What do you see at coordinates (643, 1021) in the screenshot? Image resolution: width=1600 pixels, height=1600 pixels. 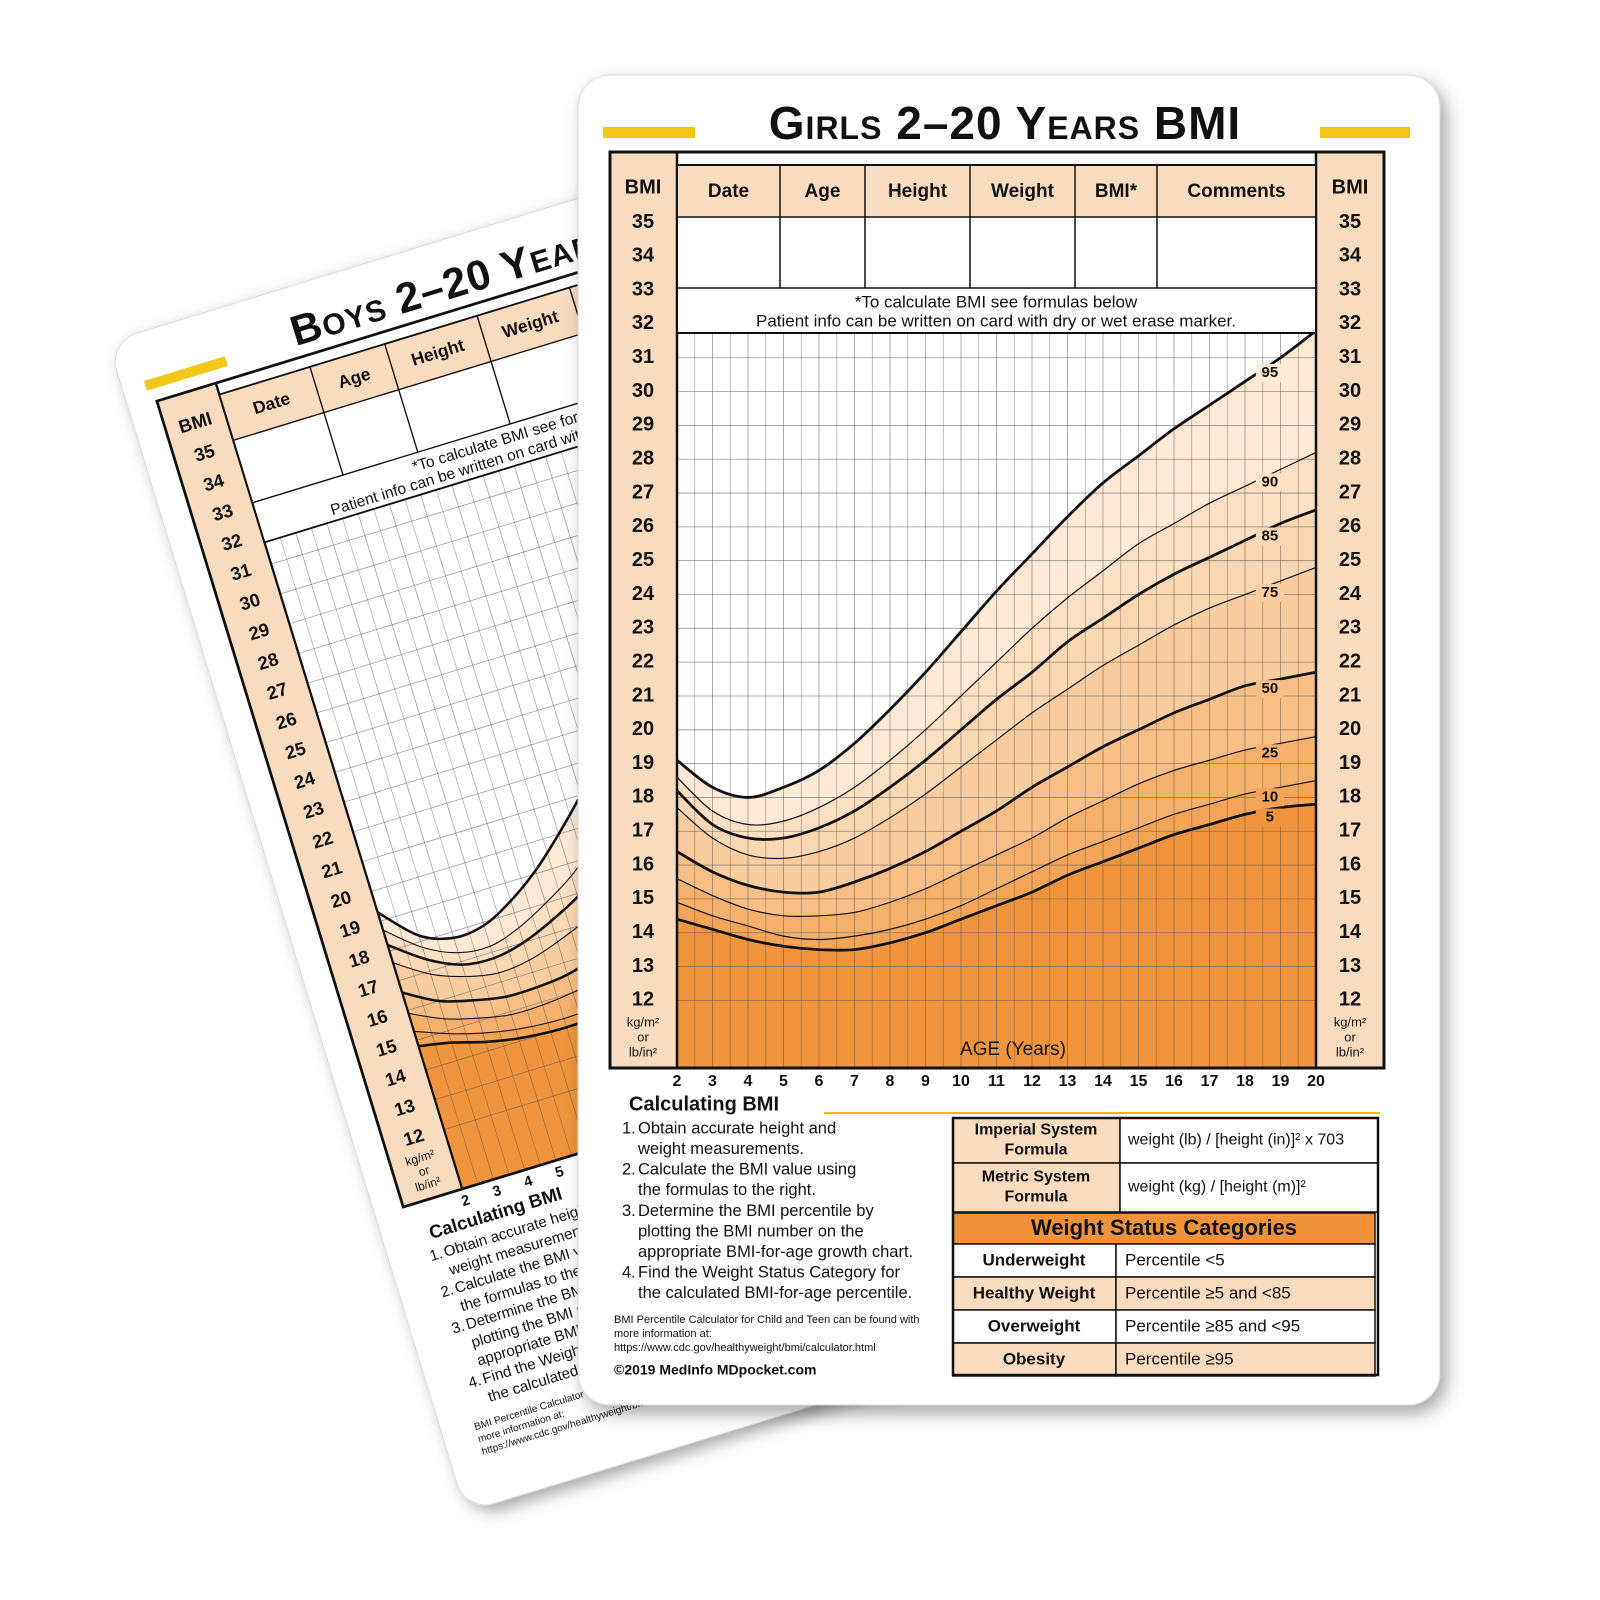 I see `y-unit: kg/m²` at bounding box center [643, 1021].